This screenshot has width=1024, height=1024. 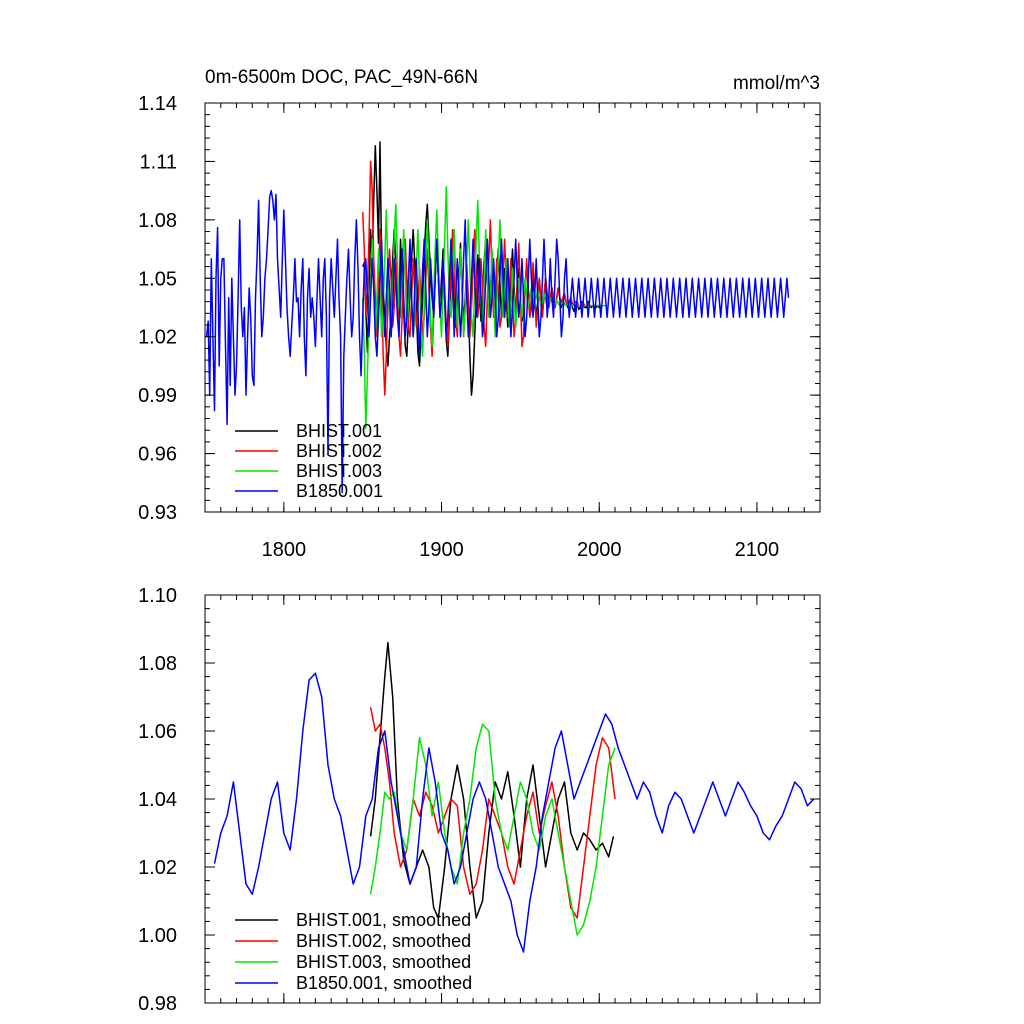 What do you see at coordinates (339, 451) in the screenshot?
I see `legend-label: BHIST.002` at bounding box center [339, 451].